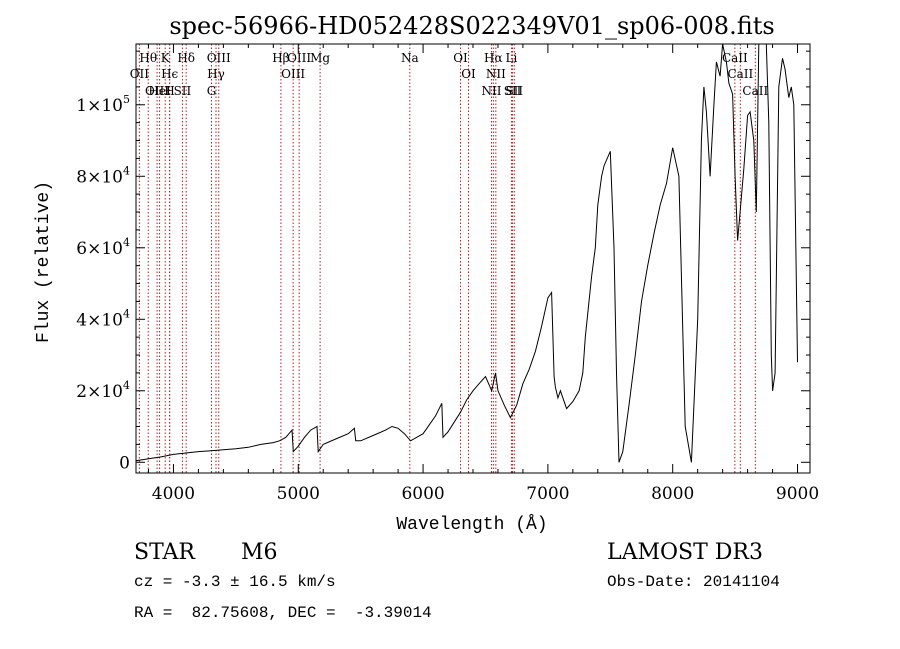 The width and height of the screenshot is (900, 649). What do you see at coordinates (672, 494) in the screenshot?
I see `x-tick-label: 8000` at bounding box center [672, 494].